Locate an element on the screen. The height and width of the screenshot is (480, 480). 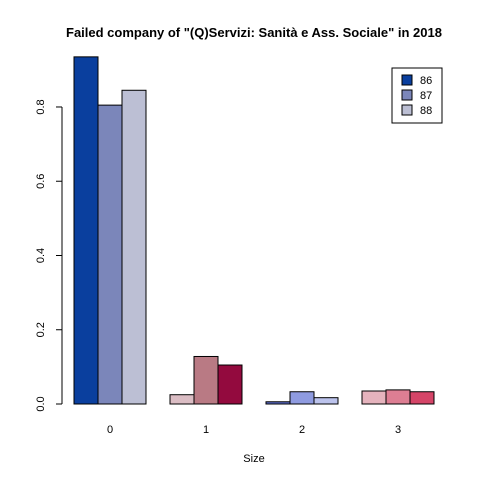
y-tick-label: 0.6 is located at coordinates (41, 181).